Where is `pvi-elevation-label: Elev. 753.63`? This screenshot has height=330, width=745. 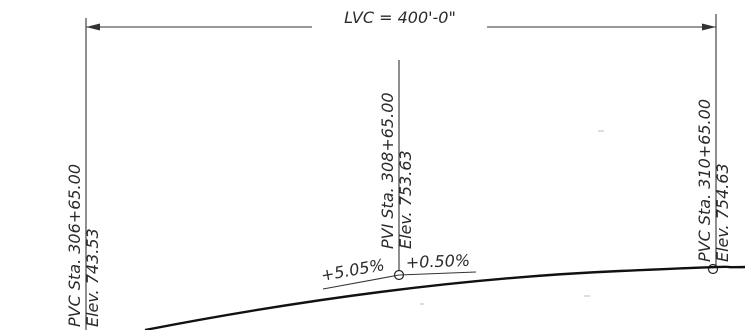 pvi-elevation-label: Elev. 753.63 is located at coordinates (405, 199).